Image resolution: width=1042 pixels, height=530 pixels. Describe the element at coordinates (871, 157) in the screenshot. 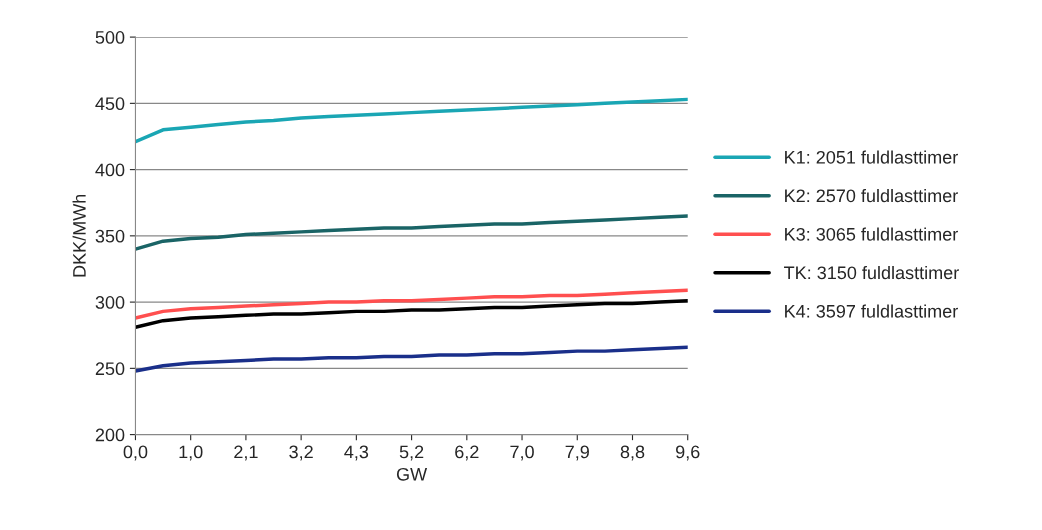

I see `legend-label: K1: 2051 fuldlasttimer` at that location.